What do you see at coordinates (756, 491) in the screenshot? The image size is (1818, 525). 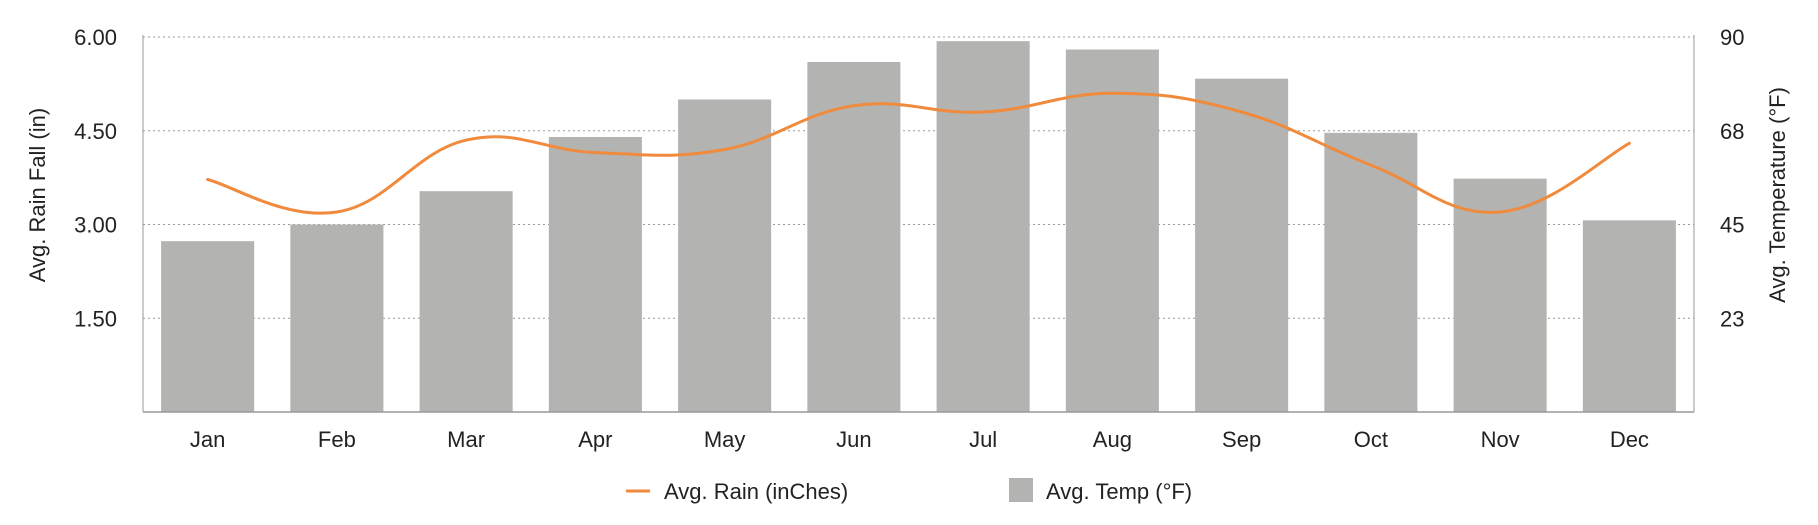 I see `legend-rain-label: Avg. Rain (inChes)` at bounding box center [756, 491].